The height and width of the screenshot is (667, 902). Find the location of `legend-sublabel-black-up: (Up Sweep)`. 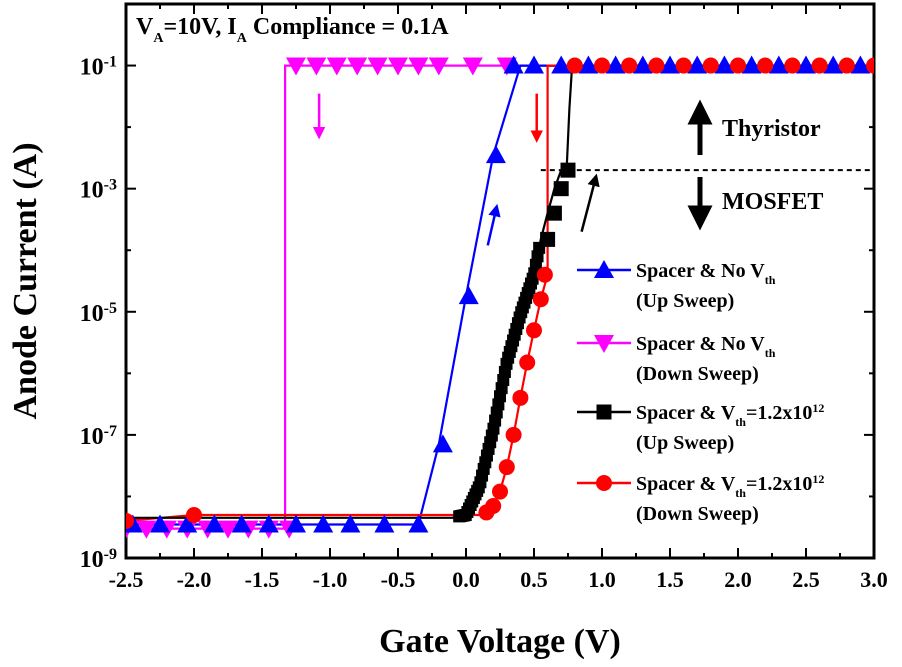

legend-sublabel-black-up: (Up Sweep) is located at coordinates (685, 443).